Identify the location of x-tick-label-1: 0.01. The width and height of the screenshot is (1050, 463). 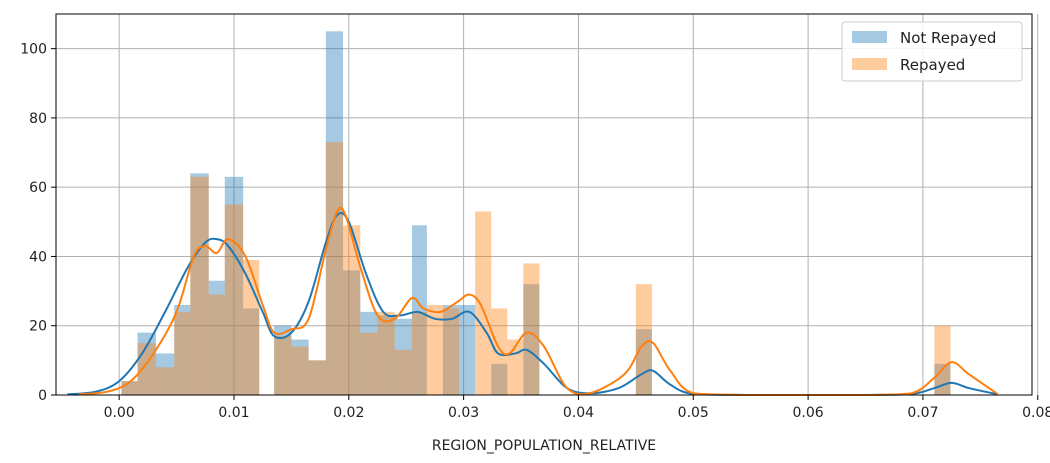
(233, 413).